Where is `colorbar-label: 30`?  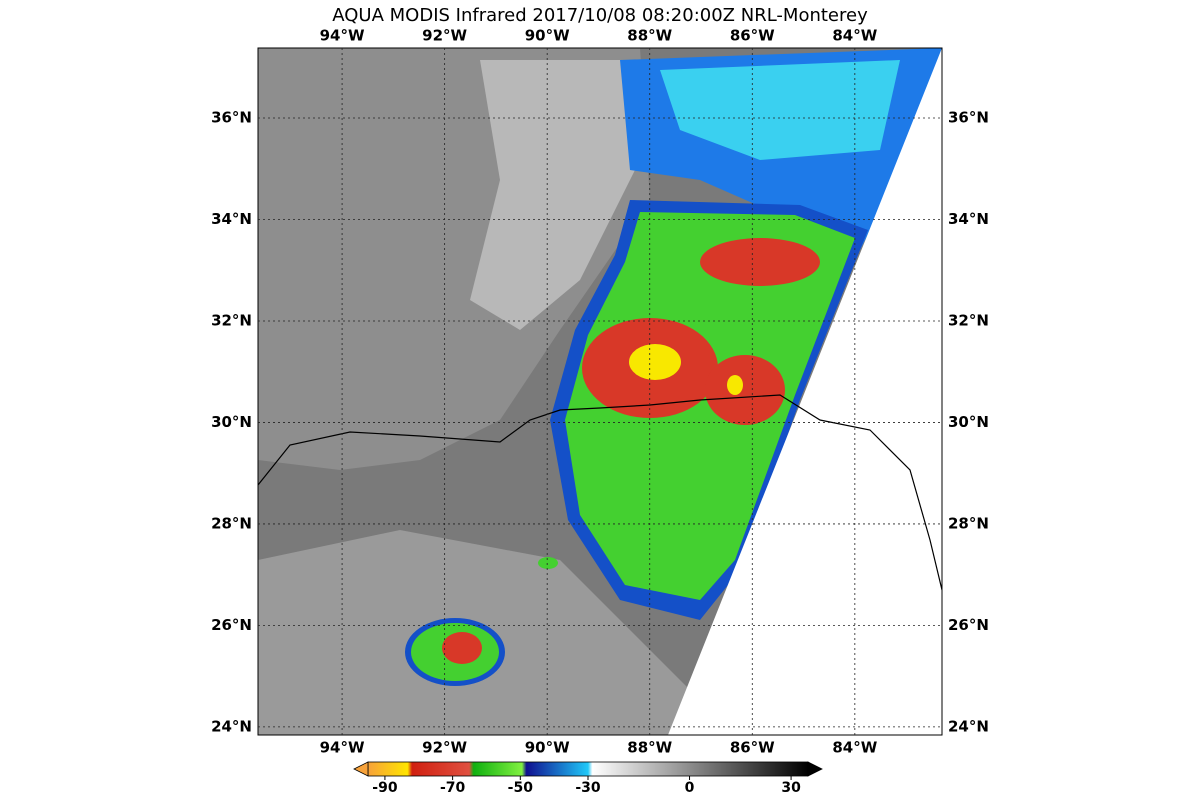
colorbar-label: 30 is located at coordinates (791, 788).